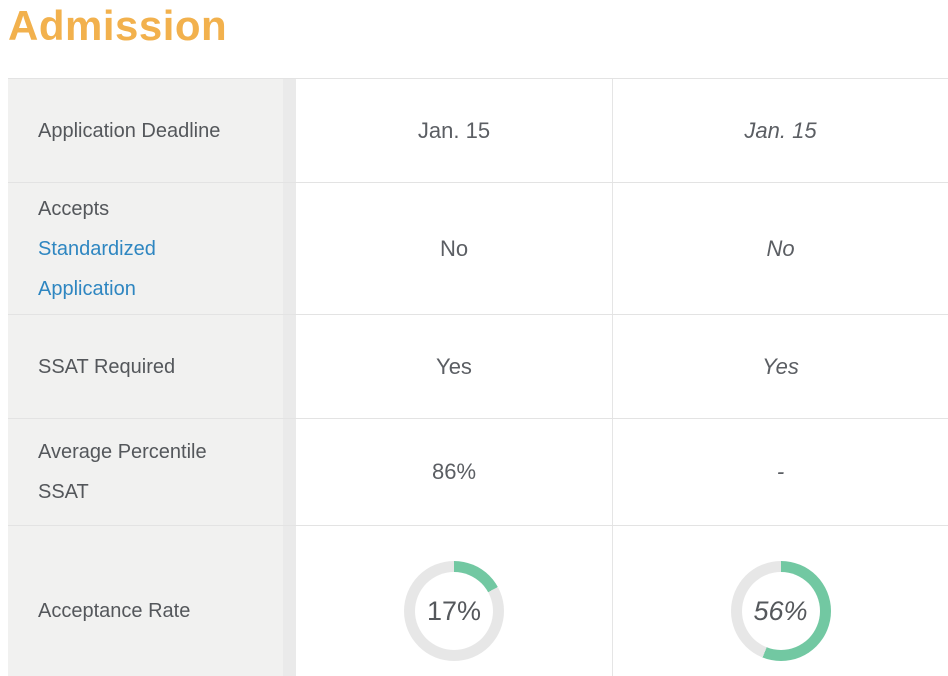 The image size is (948, 676). Describe the element at coordinates (74, 208) in the screenshot. I see `row-label-prefix: Accepts` at that location.